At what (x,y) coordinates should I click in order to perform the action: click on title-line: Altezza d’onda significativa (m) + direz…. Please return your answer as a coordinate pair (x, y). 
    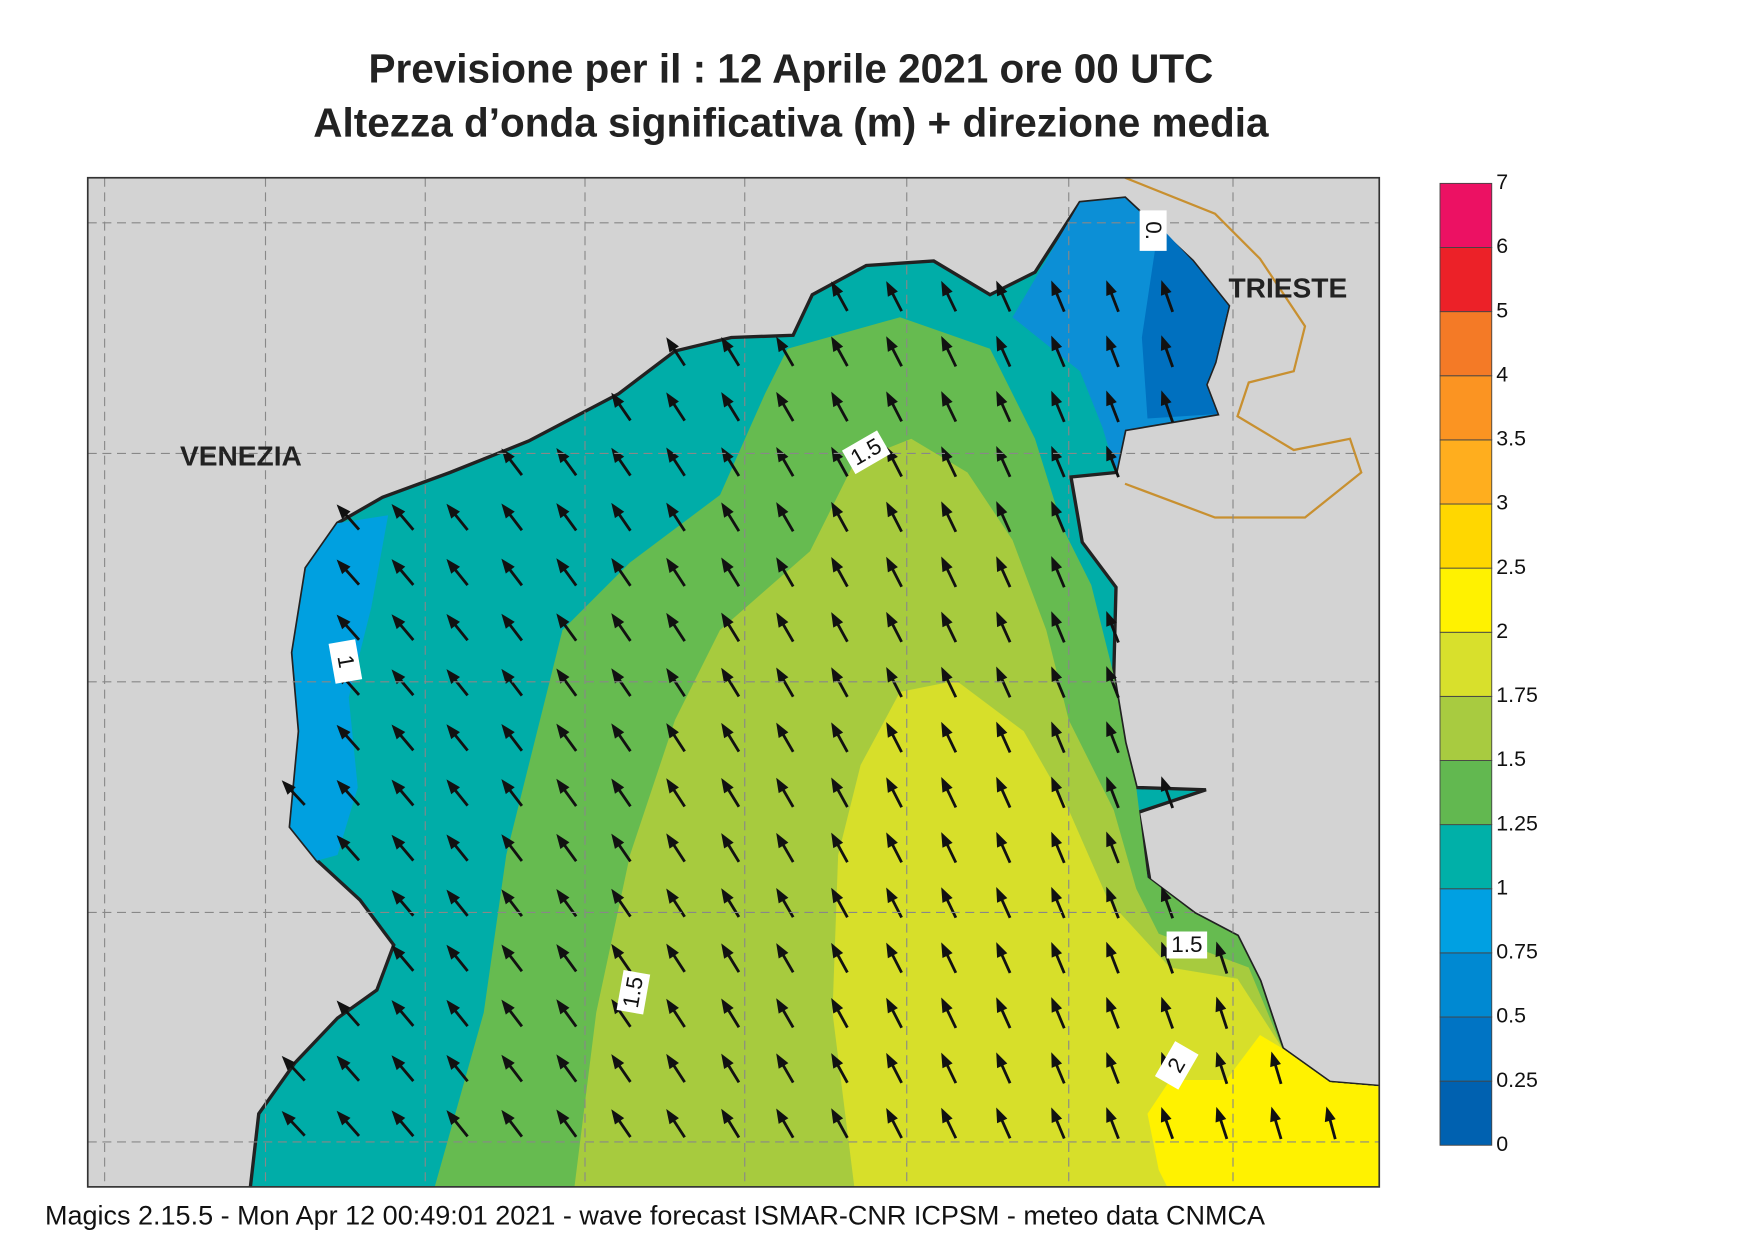
    Looking at the image, I should click on (791, 123).